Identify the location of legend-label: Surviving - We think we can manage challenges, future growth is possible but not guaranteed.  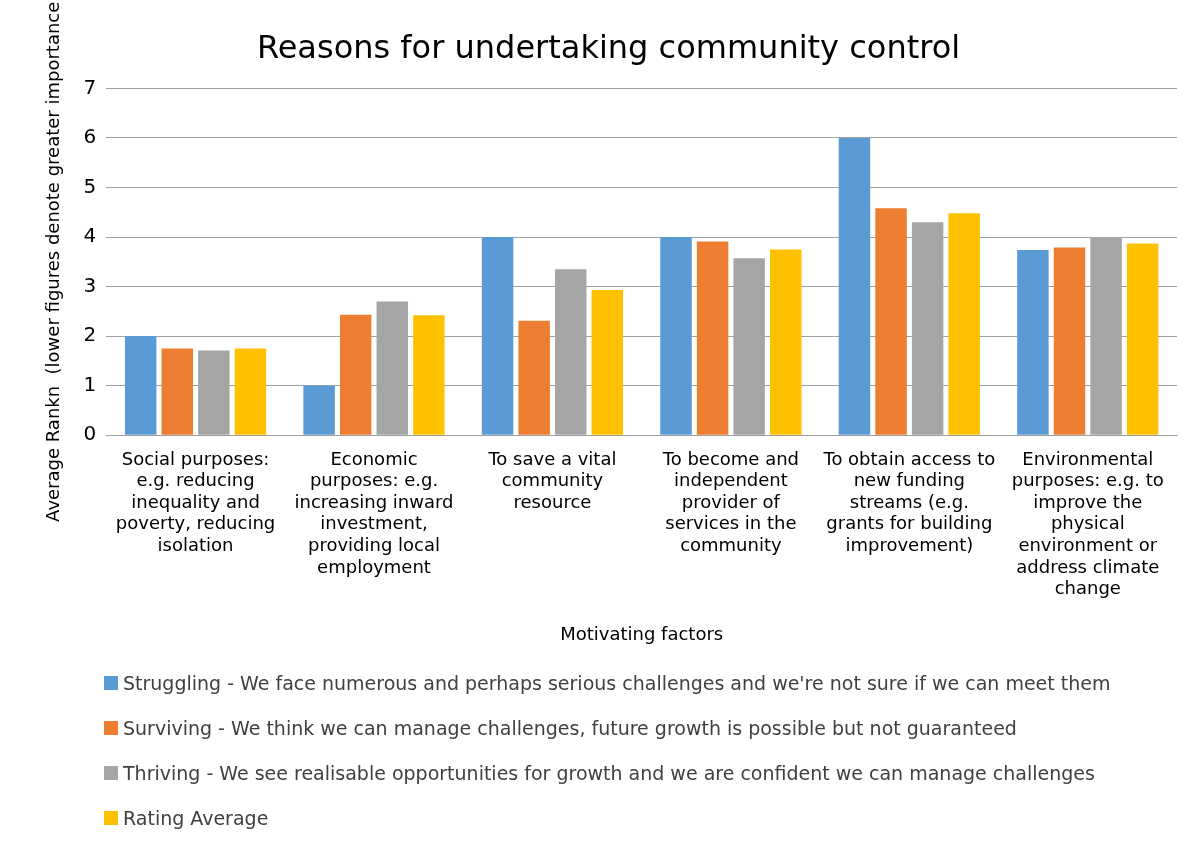
(570, 727).